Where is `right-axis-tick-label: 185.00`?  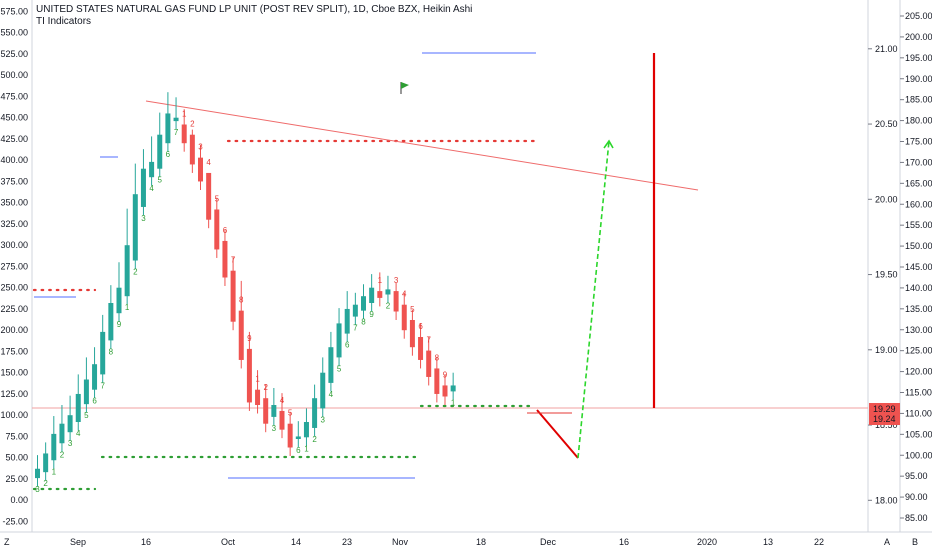
right-axis-tick-label: 185.00 is located at coordinates (918, 100).